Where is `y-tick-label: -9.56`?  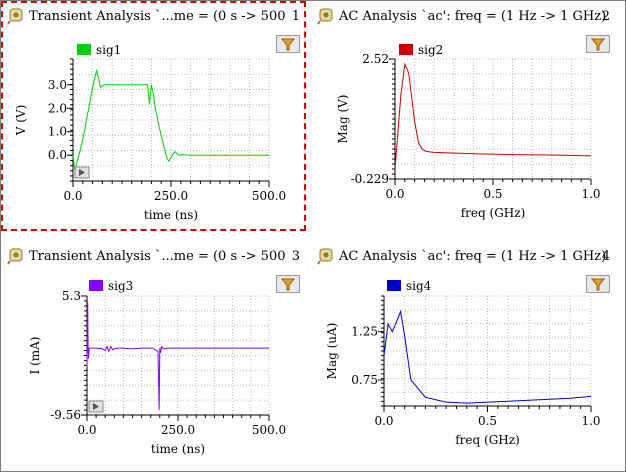
y-tick-label: -9.56 is located at coordinates (65, 415).